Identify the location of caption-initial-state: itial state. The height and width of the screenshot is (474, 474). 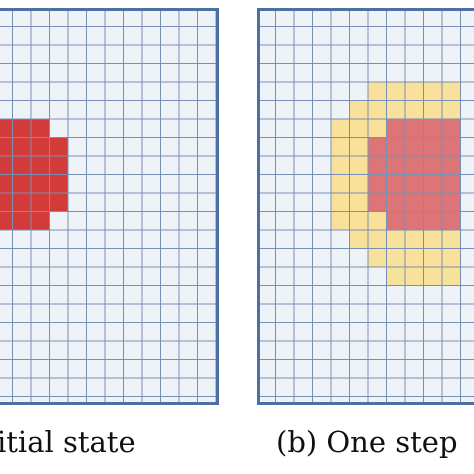
(68, 442).